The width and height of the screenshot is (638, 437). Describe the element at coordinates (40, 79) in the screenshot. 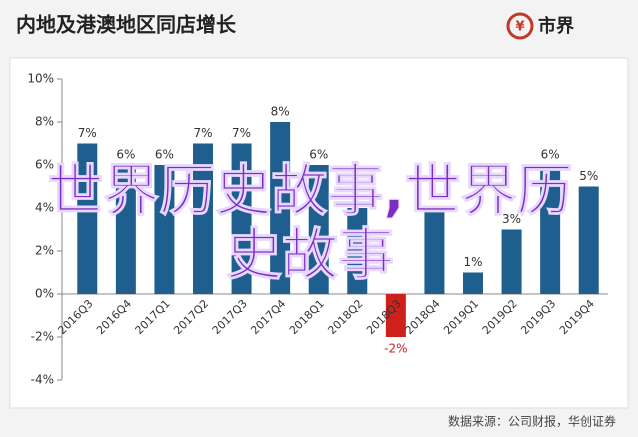

I see `y-tick-label: 10%` at that location.